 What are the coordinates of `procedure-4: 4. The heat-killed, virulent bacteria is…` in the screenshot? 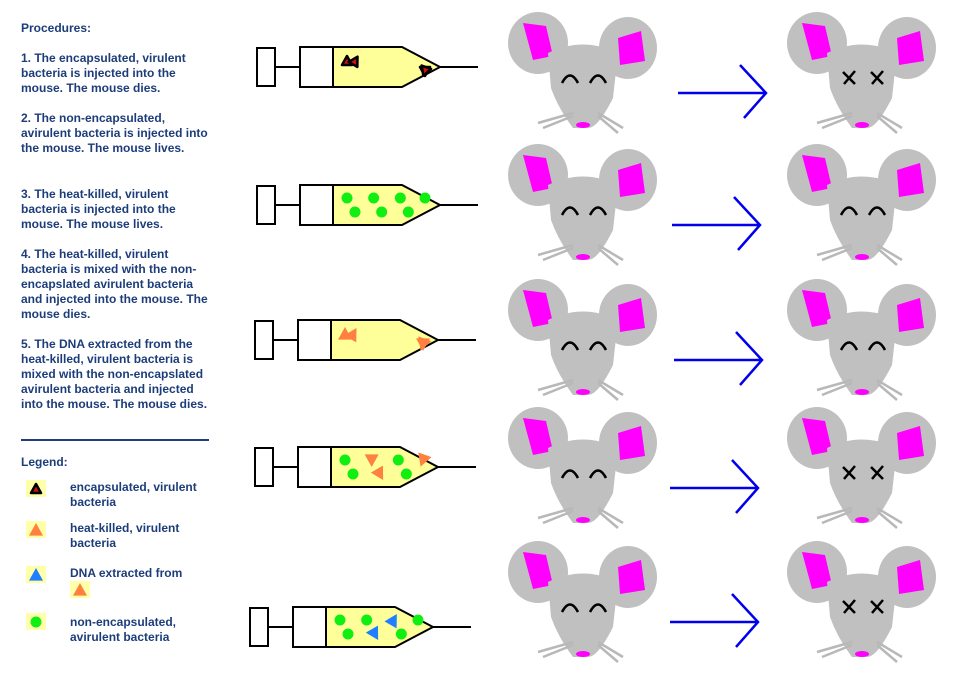 It's located at (114, 284).